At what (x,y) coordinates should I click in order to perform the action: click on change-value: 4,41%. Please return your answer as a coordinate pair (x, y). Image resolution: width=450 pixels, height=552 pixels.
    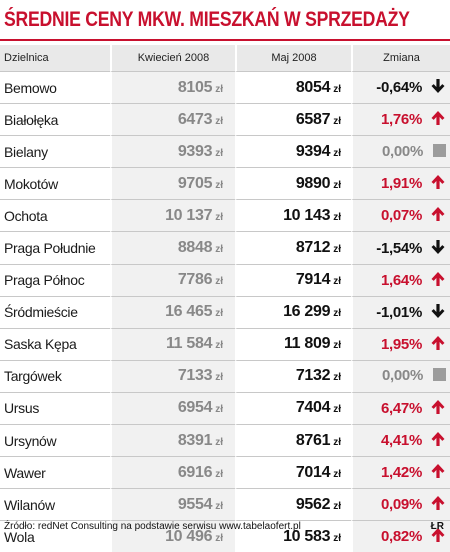
    Looking at the image, I should click on (401, 441).